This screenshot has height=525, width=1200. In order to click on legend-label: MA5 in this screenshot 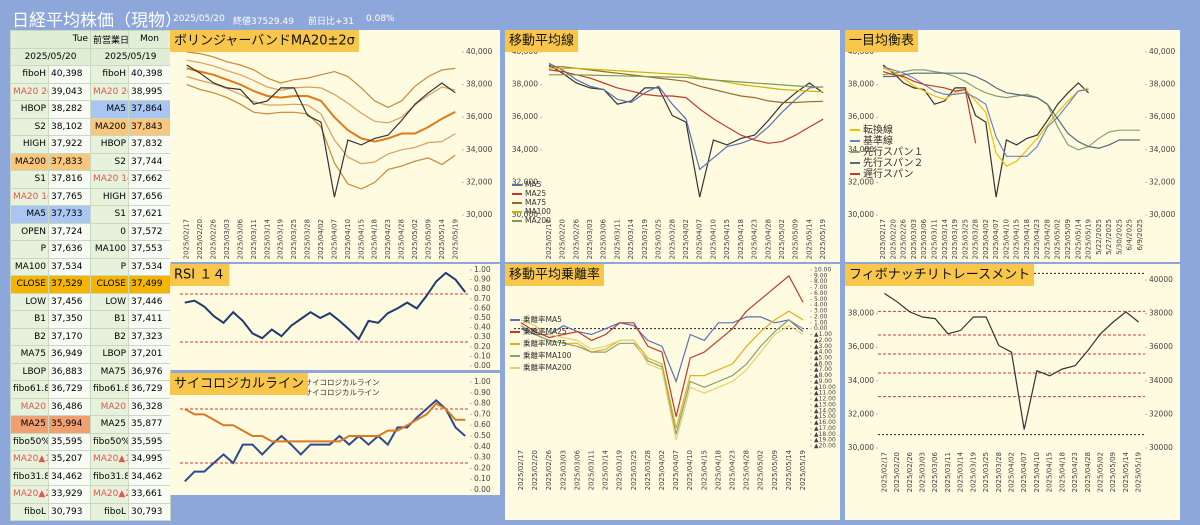, I will do `click(533, 184)`.